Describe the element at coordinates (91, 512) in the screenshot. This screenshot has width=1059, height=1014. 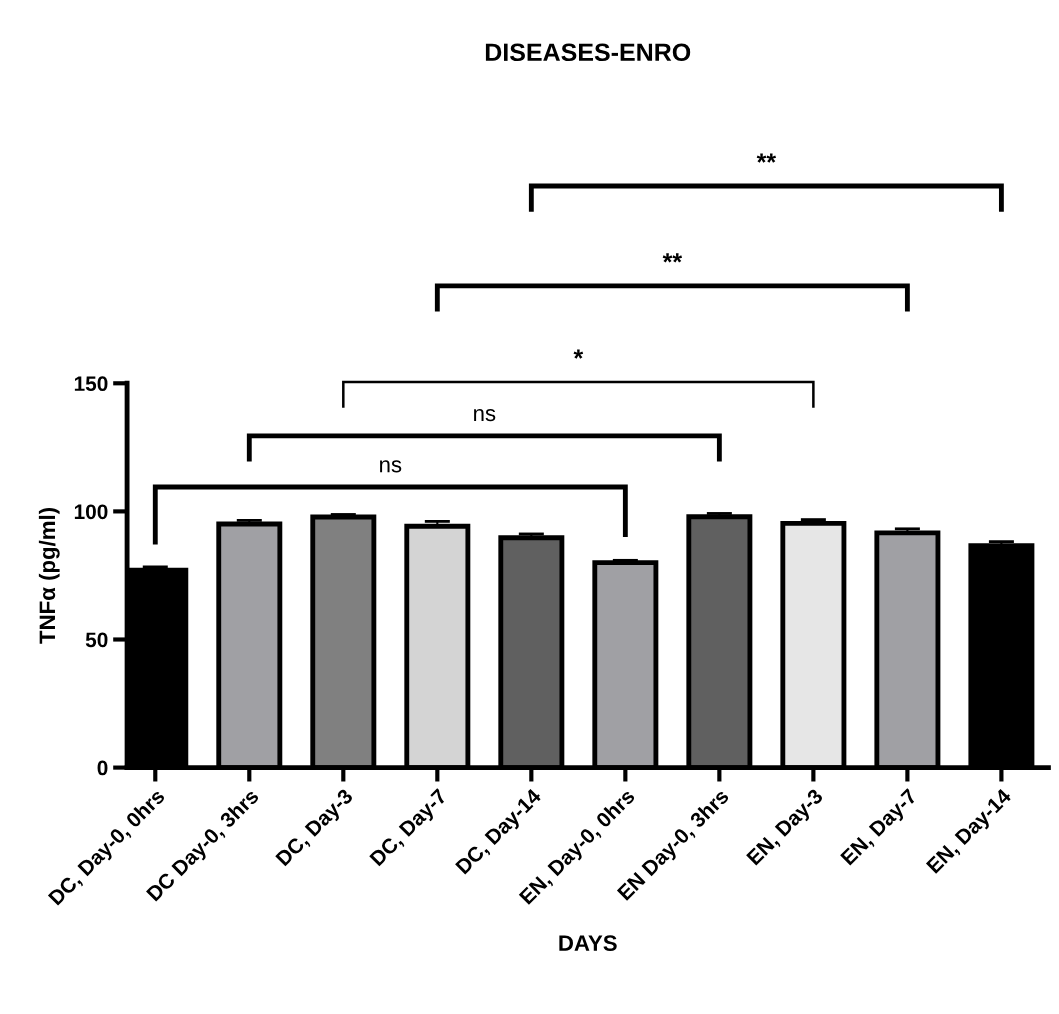
I see `y-tick-label: 100` at that location.